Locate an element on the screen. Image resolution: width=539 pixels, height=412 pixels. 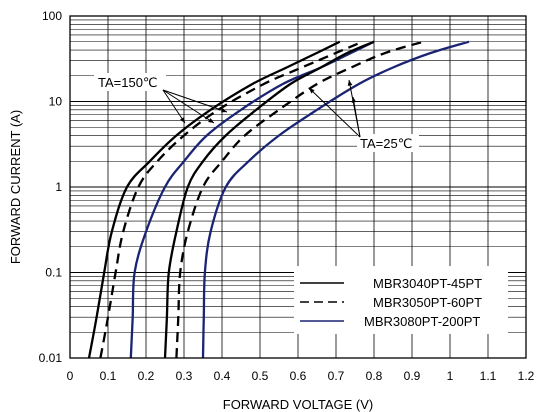
annotation-ta25: TA=25℃ is located at coordinates (388, 143).